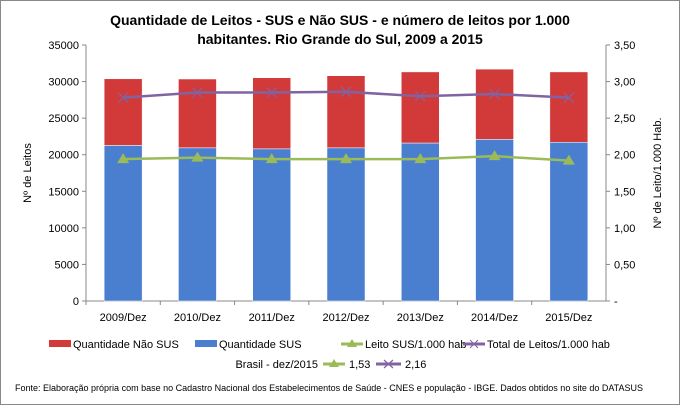 The image size is (680, 405). What do you see at coordinates (334, 363) in the screenshot?
I see `annotation-triangle-marker` at bounding box center [334, 363].